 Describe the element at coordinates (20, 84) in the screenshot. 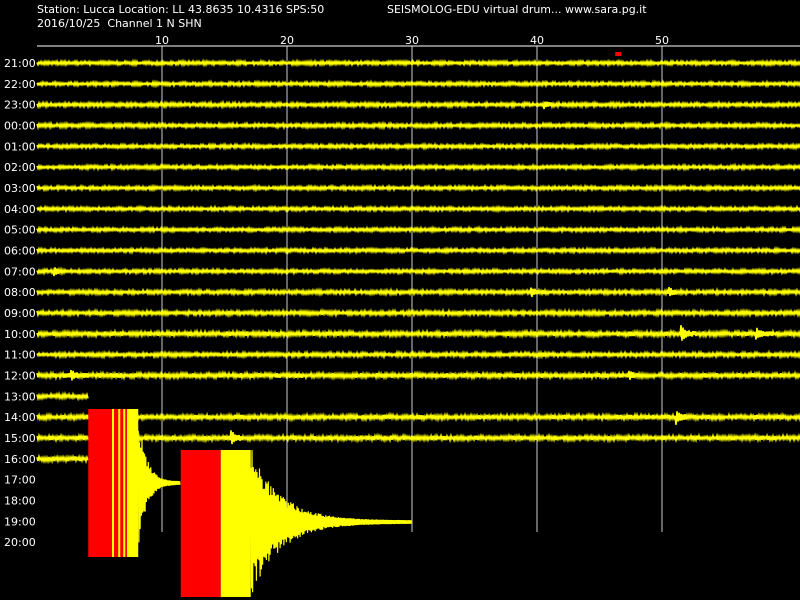

I see `hour-label: 22:00` at that location.